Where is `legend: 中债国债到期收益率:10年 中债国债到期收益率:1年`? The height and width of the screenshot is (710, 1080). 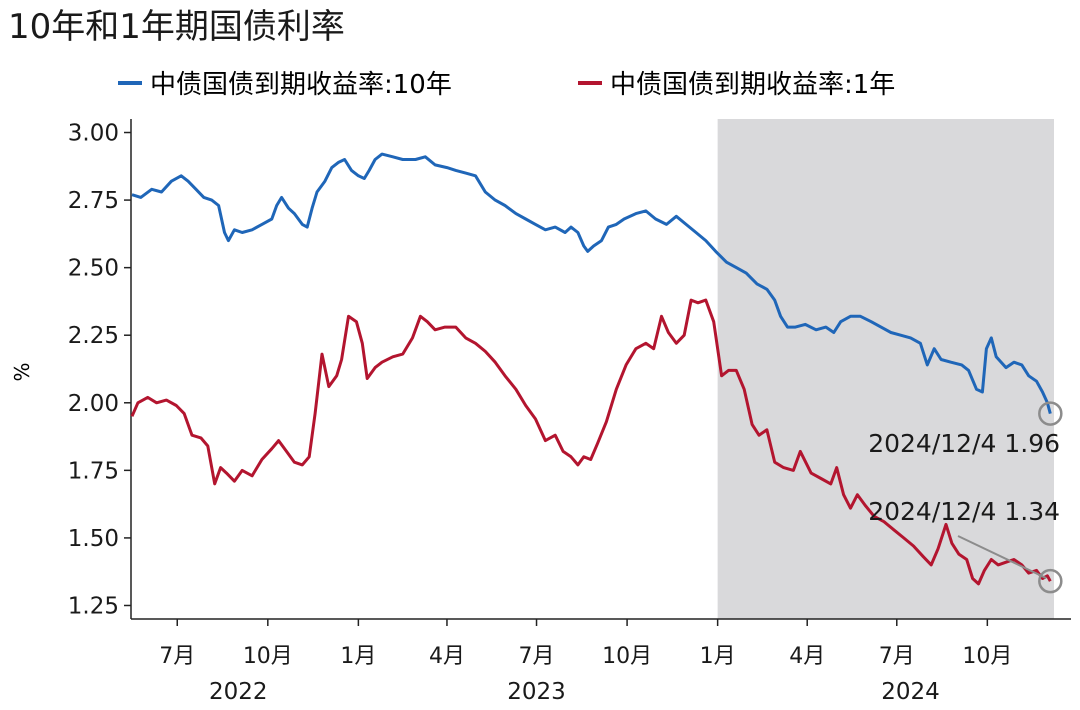
legend: 中债国债到期收益率:10年 中债国债到期收益率:1年 is located at coordinates (506, 85).